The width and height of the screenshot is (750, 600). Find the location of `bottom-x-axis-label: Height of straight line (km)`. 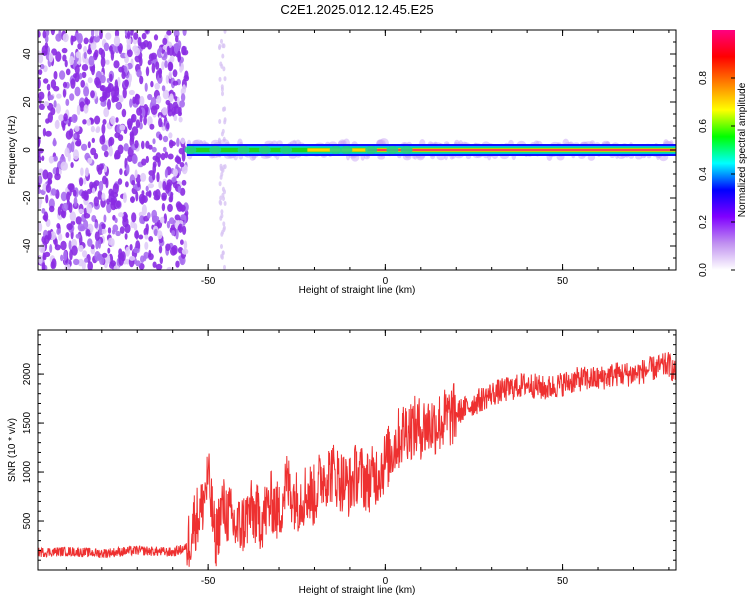

bottom-x-axis-label: Height of straight line (km) is located at coordinates (357, 590).